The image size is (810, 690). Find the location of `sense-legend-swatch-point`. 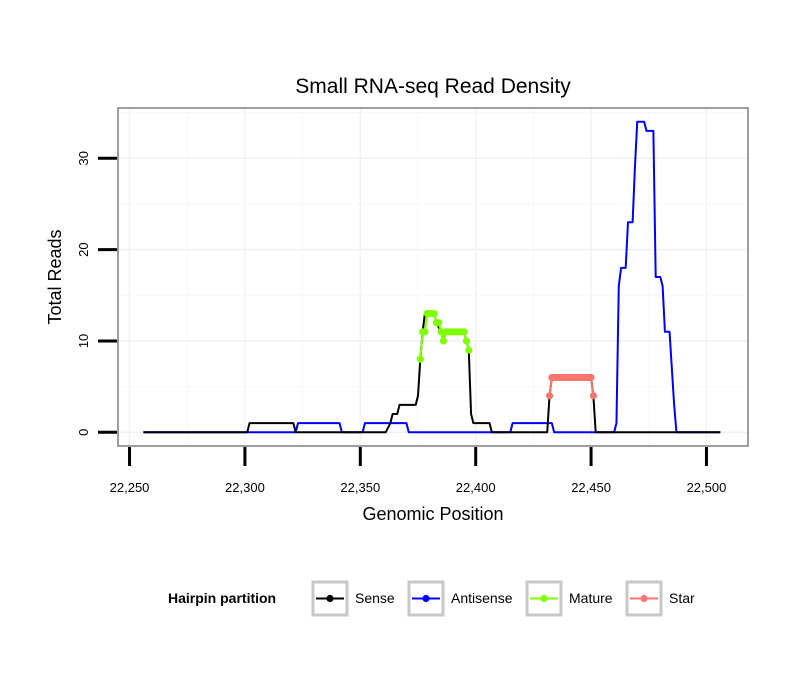

sense-legend-swatch-point is located at coordinates (330, 598).